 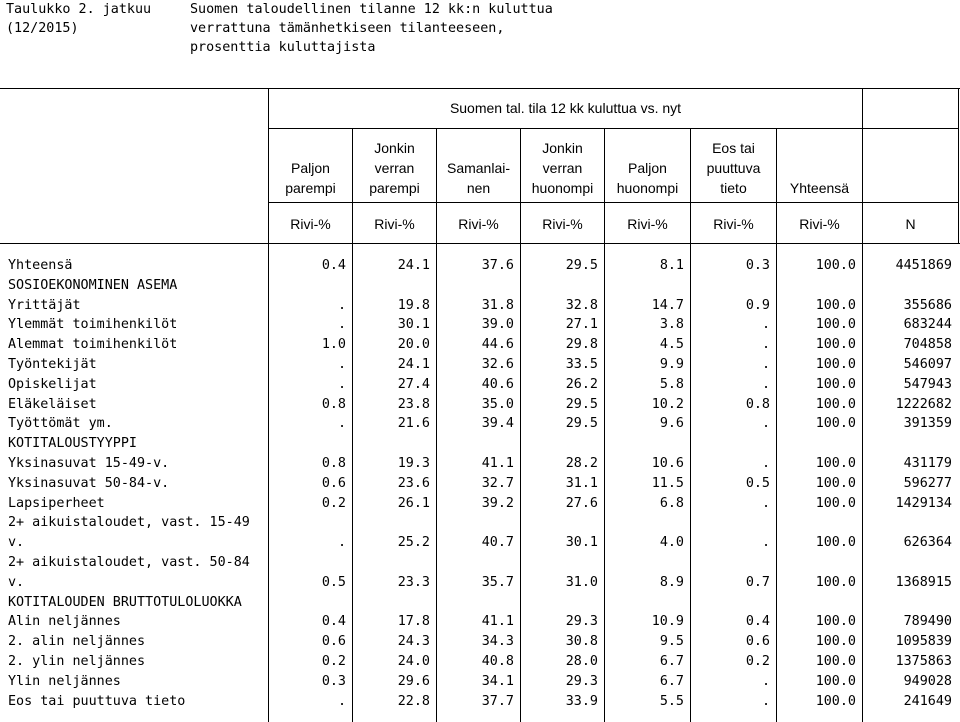 What do you see at coordinates (79, 9) in the screenshot?
I see `table-label: Taulukko 2. jatkuu` at bounding box center [79, 9].